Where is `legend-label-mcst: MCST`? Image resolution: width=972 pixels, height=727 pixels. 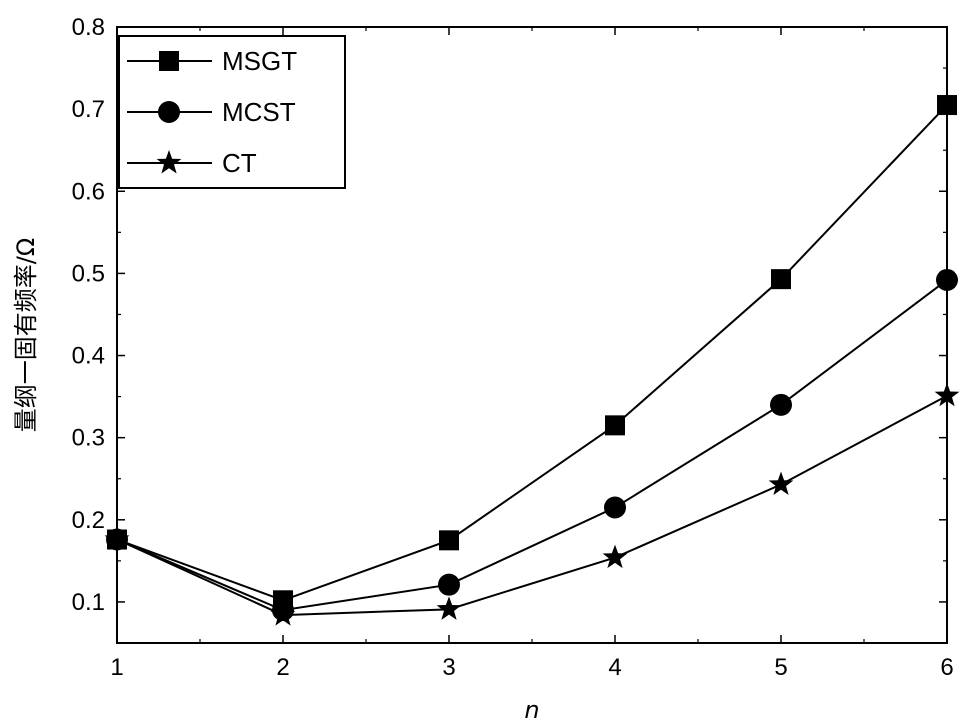 legend-label-mcst: MCST is located at coordinates (259, 112).